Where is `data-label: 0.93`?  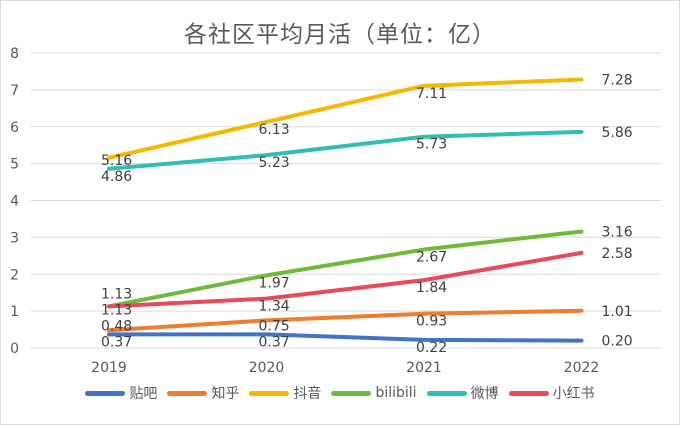 data-label: 0.93 is located at coordinates (431, 322).